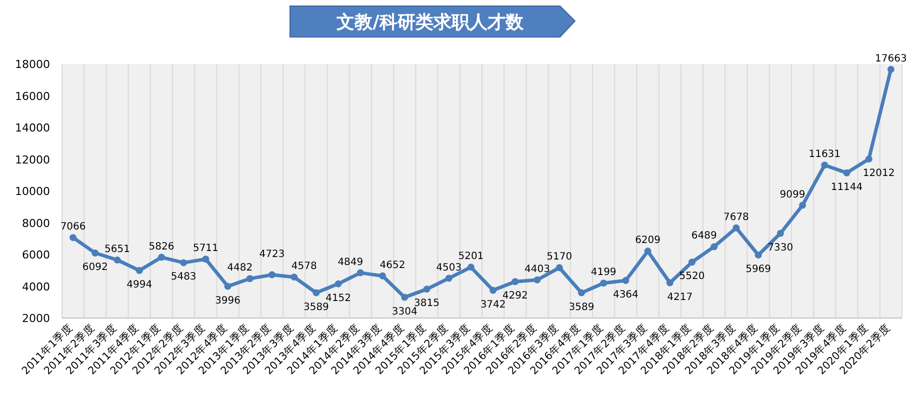  Describe the element at coordinates (603, 272) in the screenshot. I see `data-label: 4199` at that location.